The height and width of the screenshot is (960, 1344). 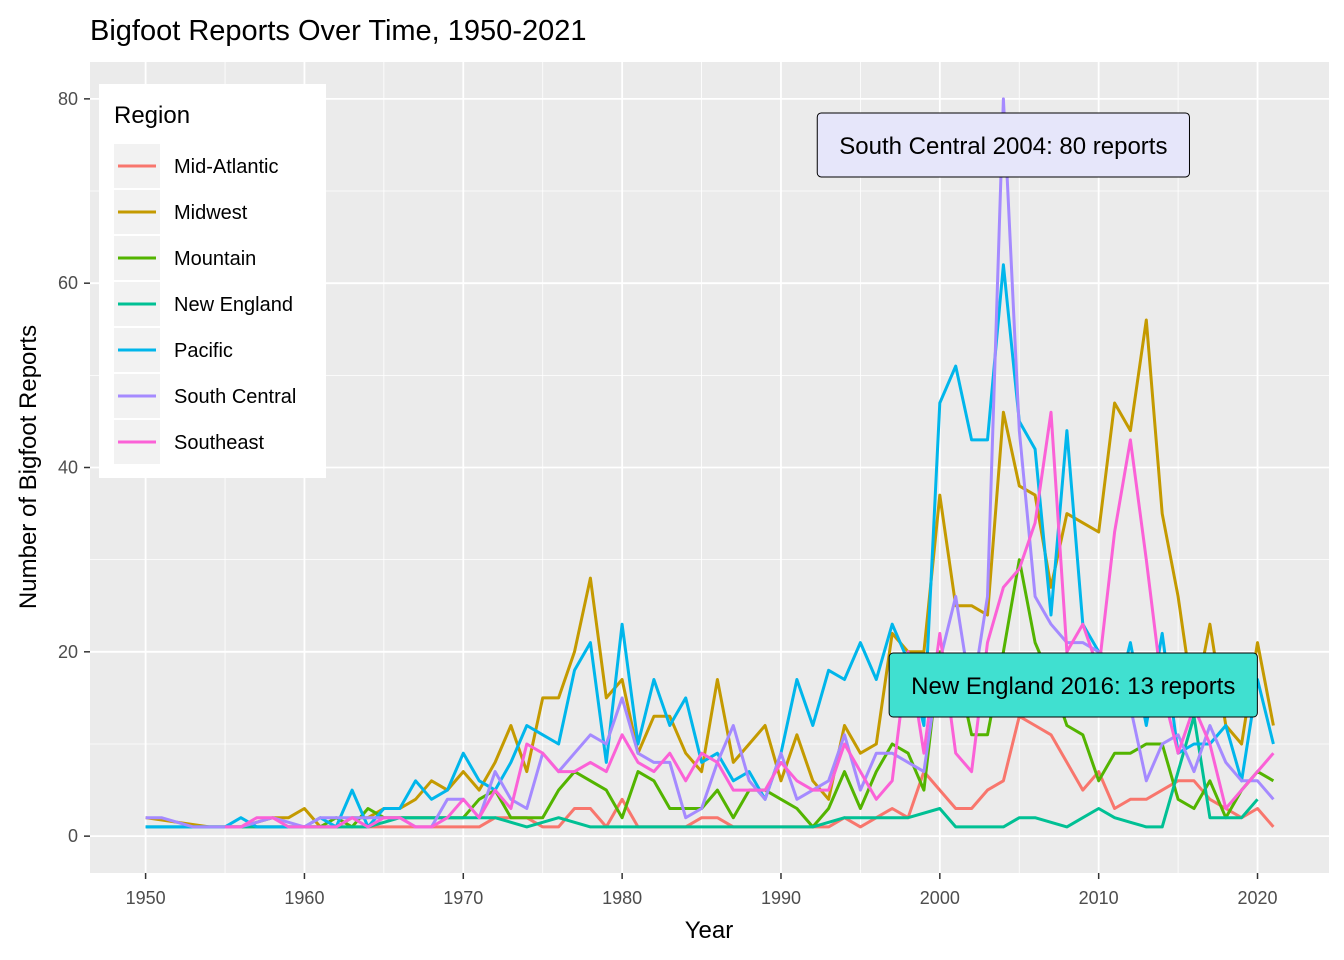 What do you see at coordinates (338, 31) in the screenshot?
I see `chart-title: Bigfoot Reports Over Time, 1950-2021` at bounding box center [338, 31].